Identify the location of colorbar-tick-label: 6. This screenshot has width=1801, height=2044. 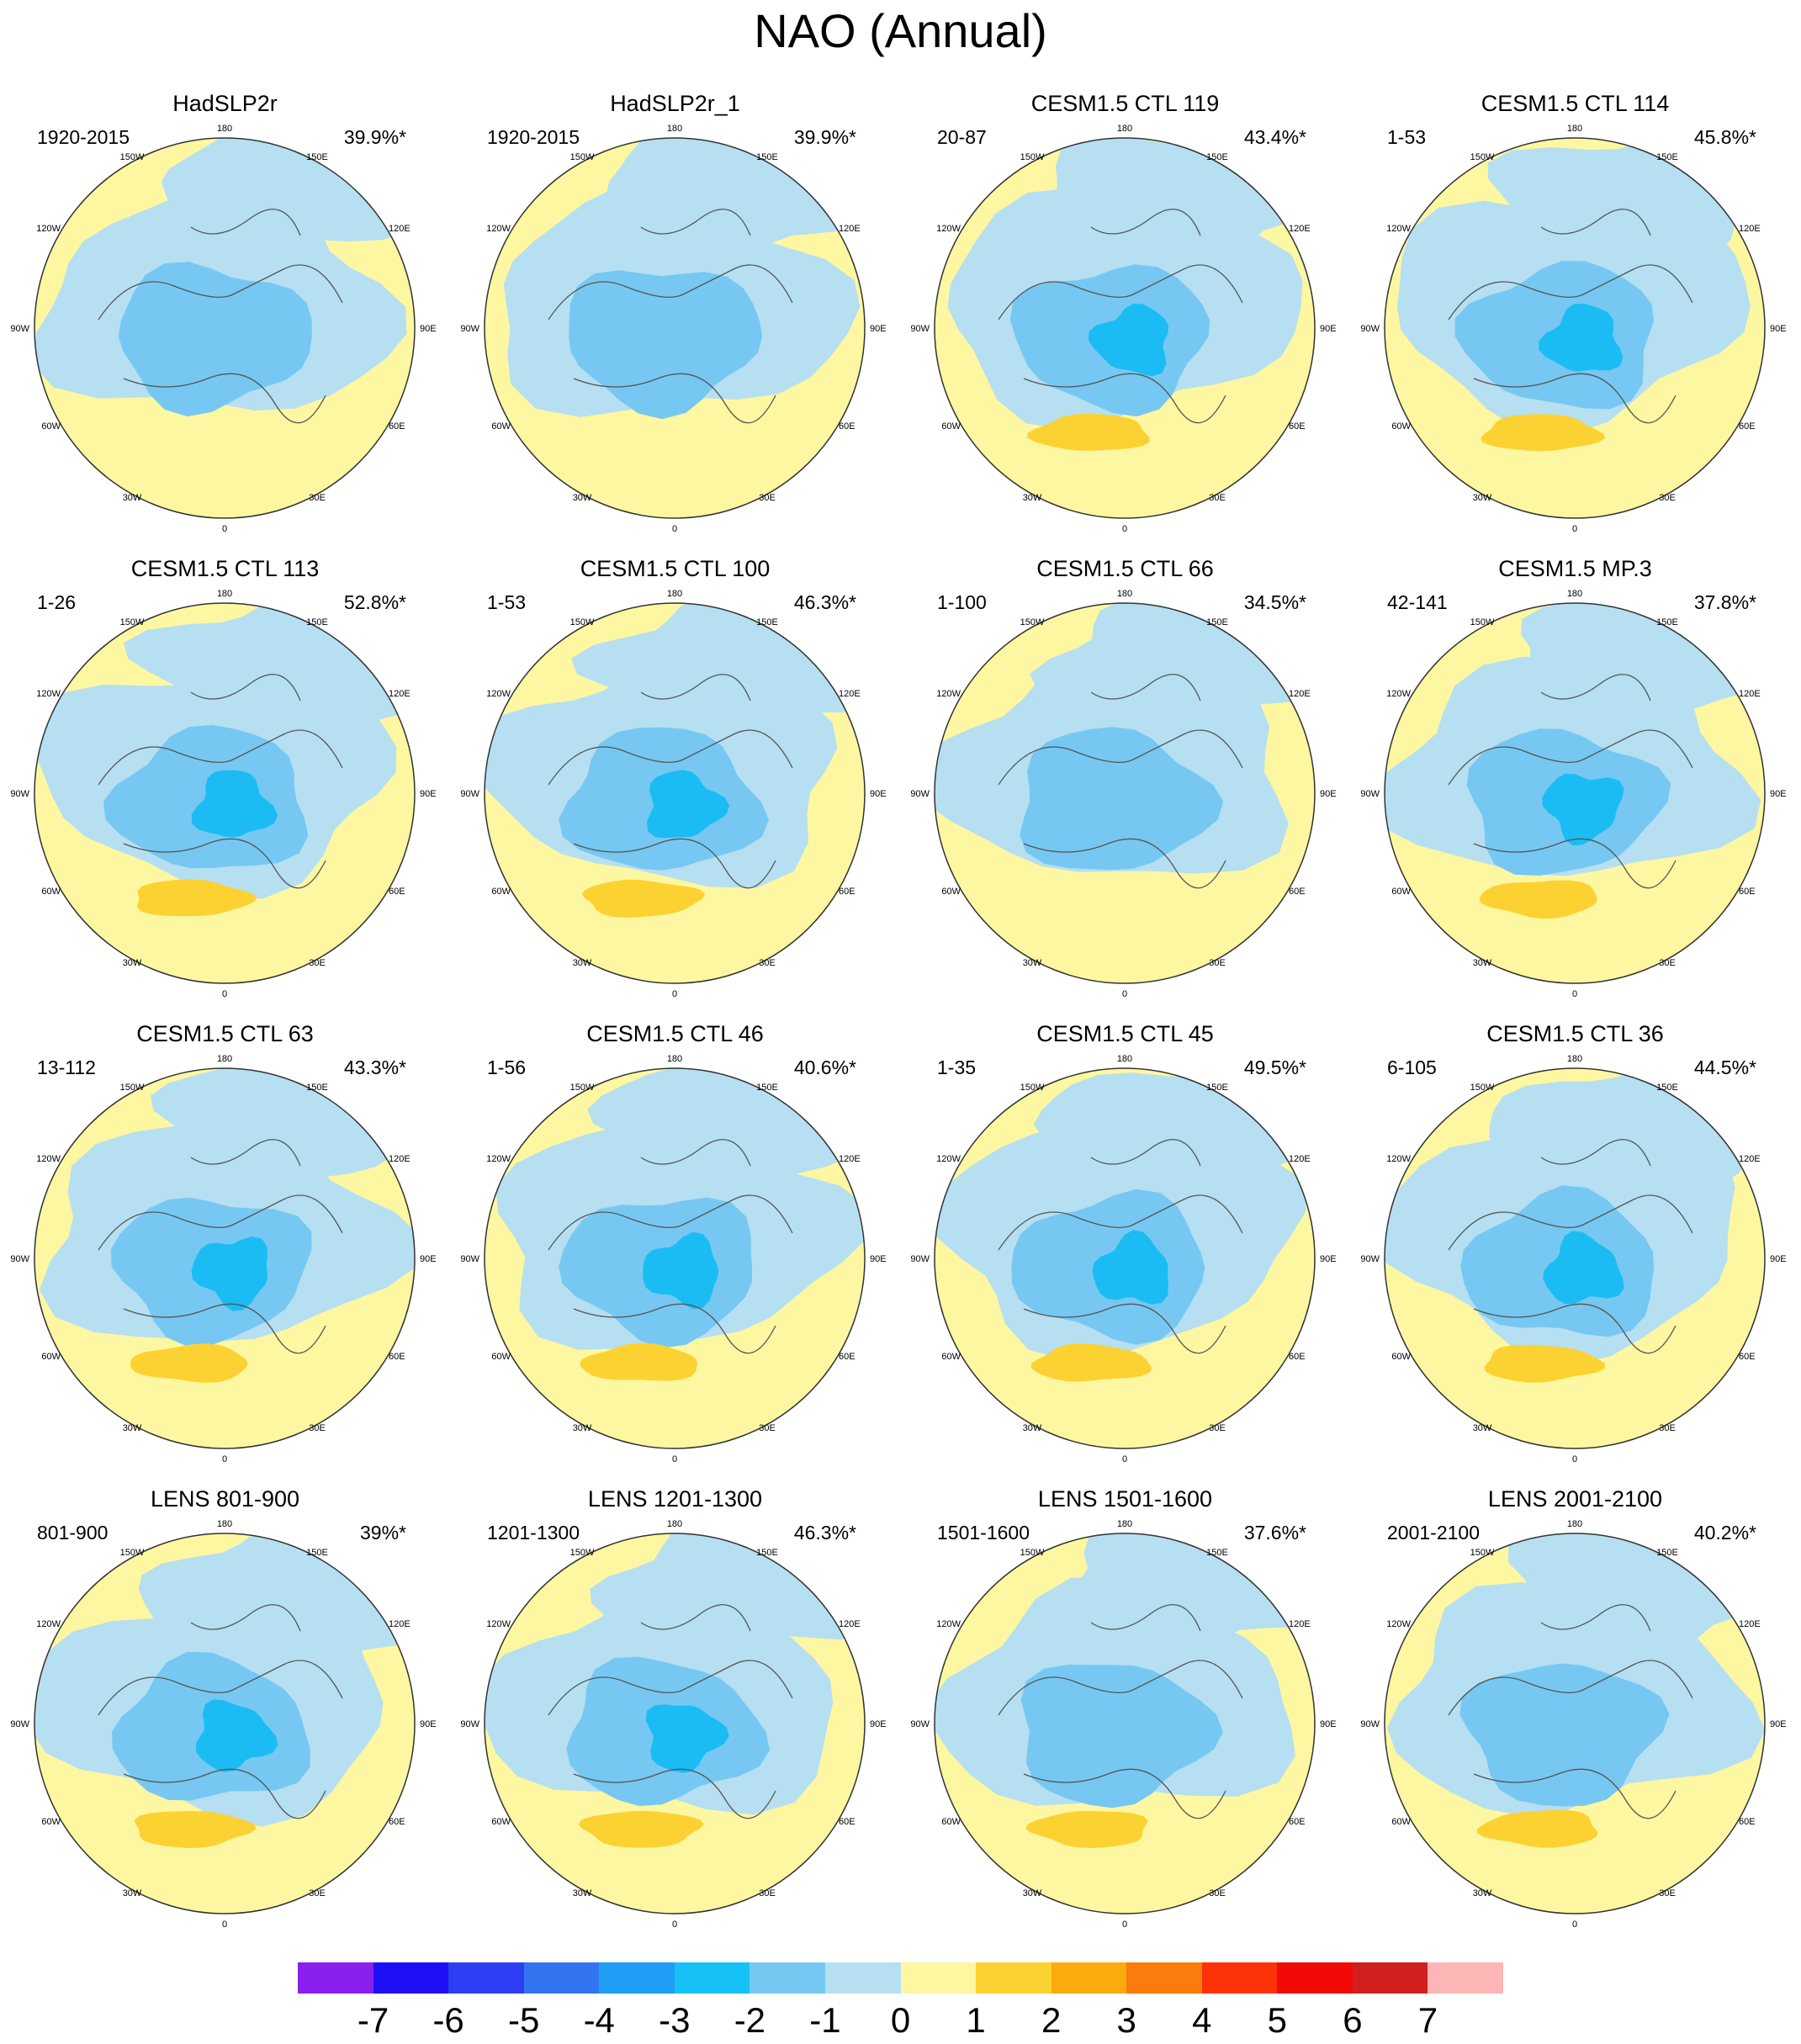
(1353, 2020).